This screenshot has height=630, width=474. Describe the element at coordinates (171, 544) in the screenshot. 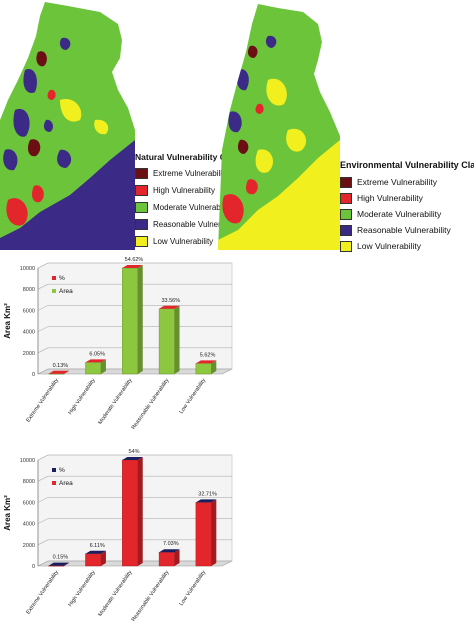

I see `data-label: 7.03%` at that location.